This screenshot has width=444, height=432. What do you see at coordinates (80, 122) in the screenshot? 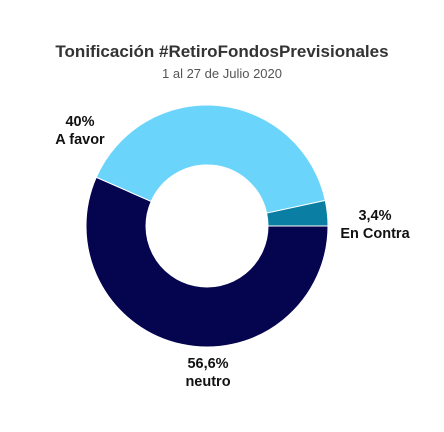
I see `label-a-favor-value: 40%` at bounding box center [80, 122].